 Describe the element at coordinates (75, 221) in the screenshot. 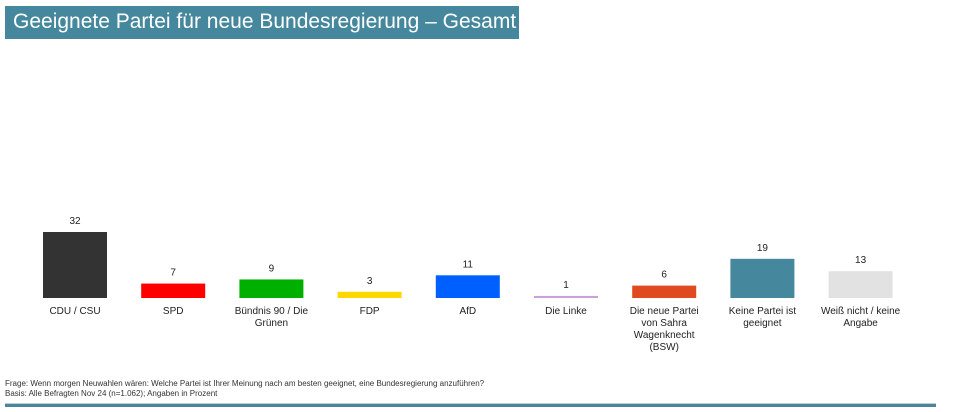

I see `value-label-0: 32` at that location.